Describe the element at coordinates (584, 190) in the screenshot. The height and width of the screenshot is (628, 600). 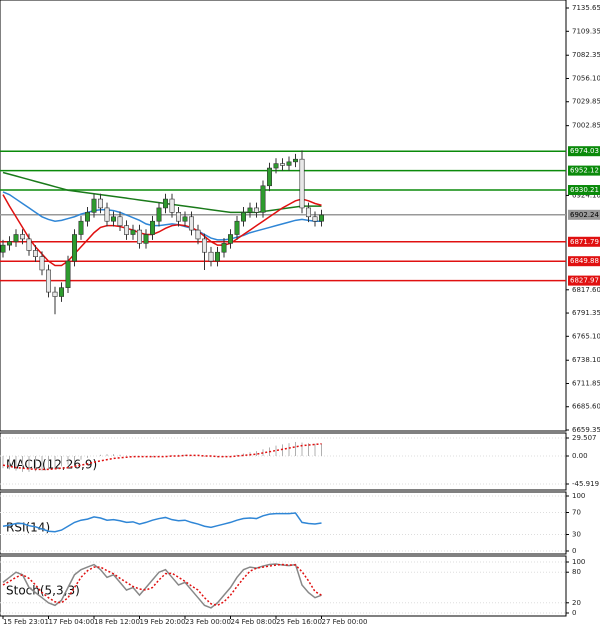
I see `level-label: 6930.21` at that location.